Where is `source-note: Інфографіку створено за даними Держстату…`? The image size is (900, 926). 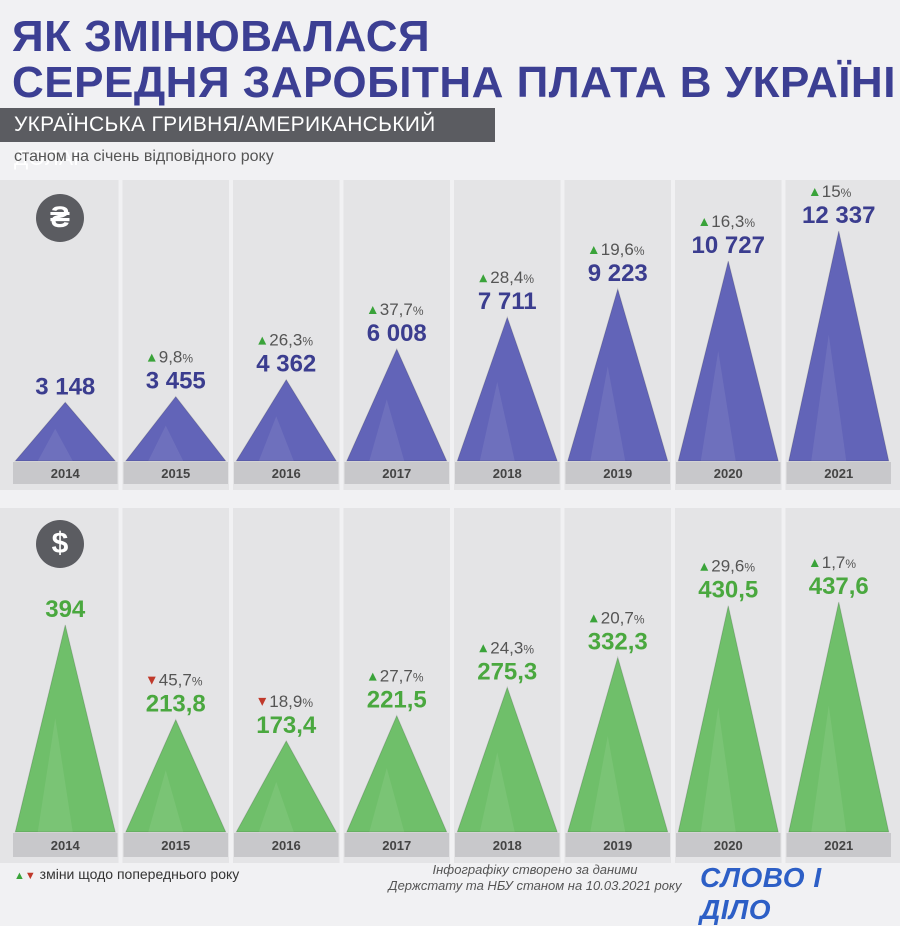 source-note: Інфографіку створено за даними Держстату… is located at coordinates (535, 878).